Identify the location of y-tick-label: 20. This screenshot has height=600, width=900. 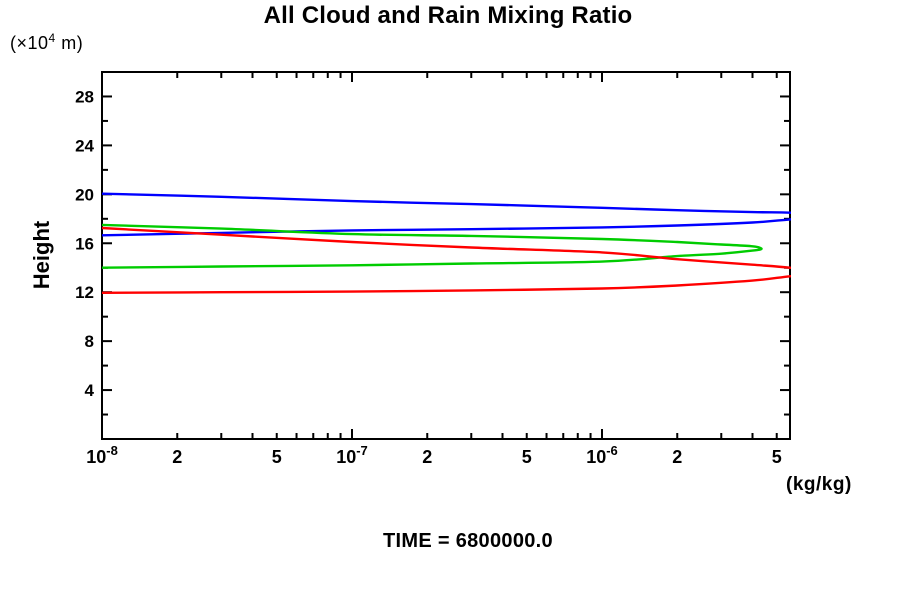
(84, 194).